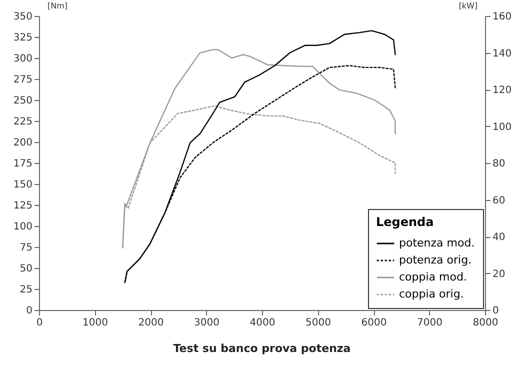 The image size is (520, 367). Describe the element at coordinates (29, 311) in the screenshot. I see `y-tick-label: 0` at that location.